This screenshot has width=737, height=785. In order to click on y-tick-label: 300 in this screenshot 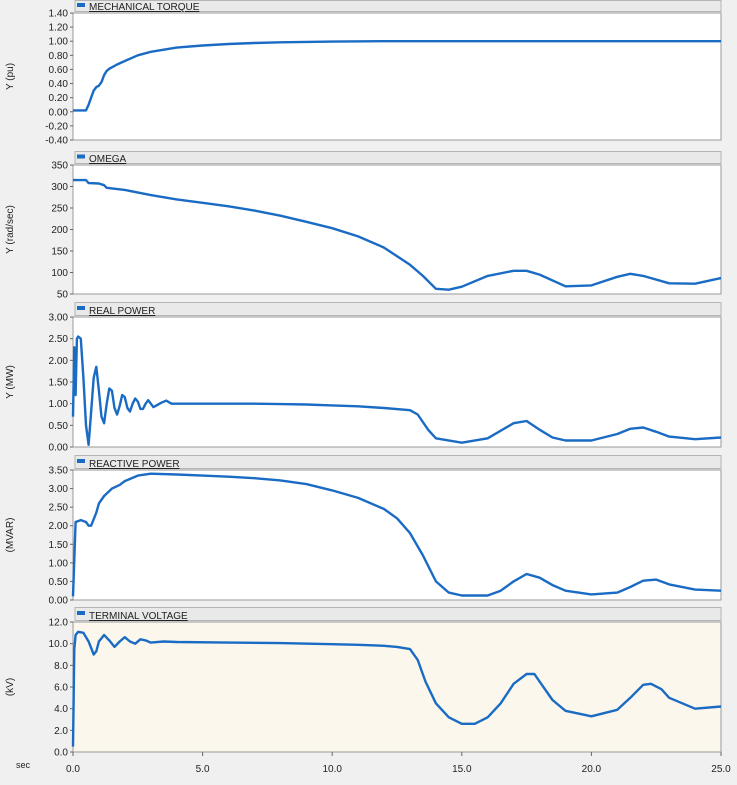, I will do `click(59, 187)`.